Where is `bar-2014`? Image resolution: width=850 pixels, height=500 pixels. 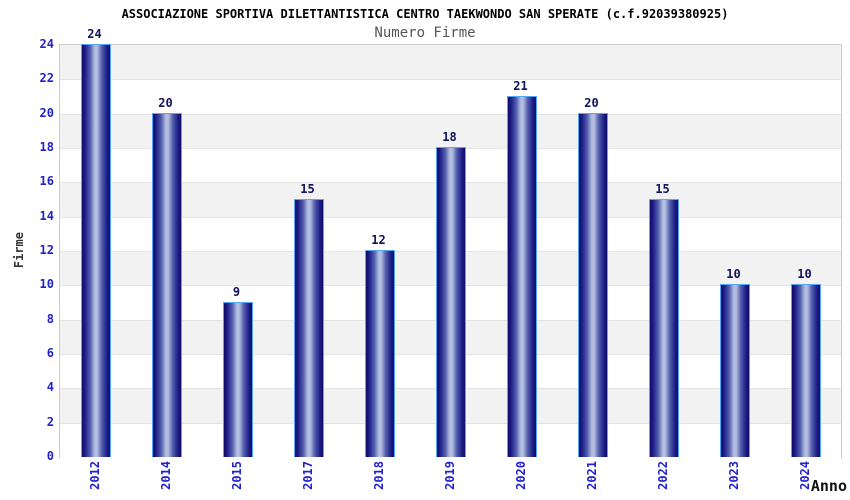 bar-2014 is located at coordinates (166, 284).